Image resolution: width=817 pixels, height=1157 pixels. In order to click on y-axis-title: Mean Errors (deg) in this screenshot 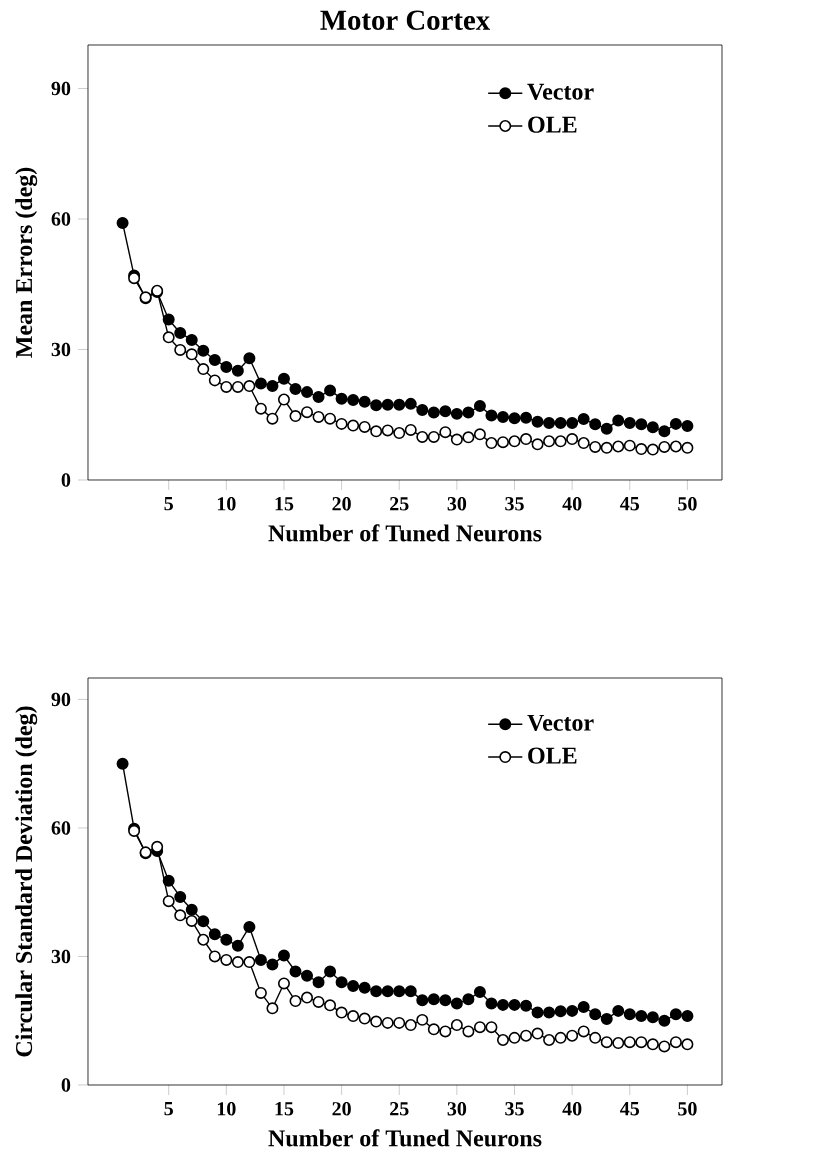, I will do `click(26, 262)`.